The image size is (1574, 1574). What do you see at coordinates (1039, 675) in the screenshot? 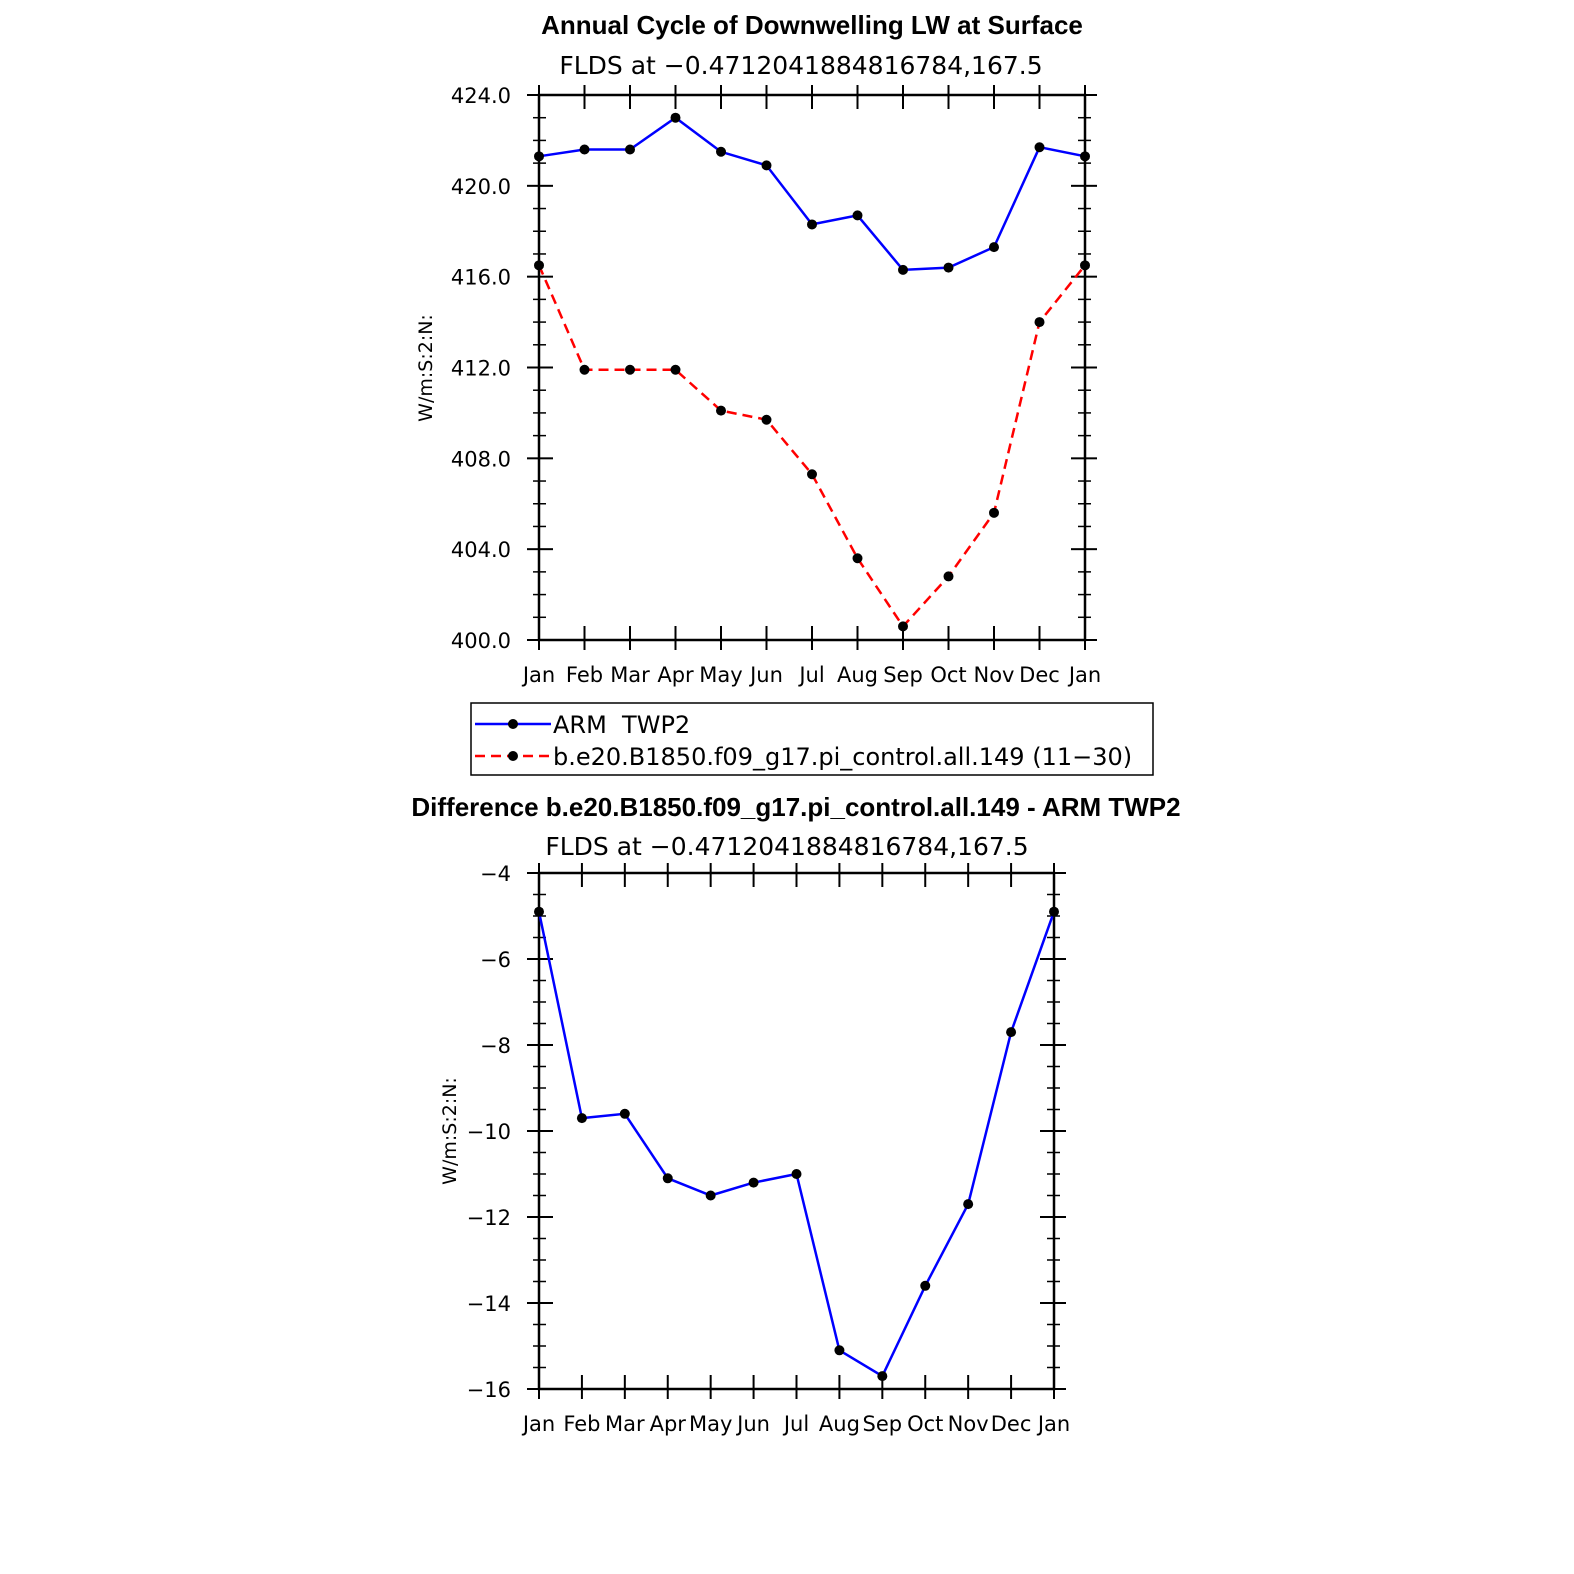
I see `chart1-x-tick-label: Dec` at bounding box center [1039, 675].